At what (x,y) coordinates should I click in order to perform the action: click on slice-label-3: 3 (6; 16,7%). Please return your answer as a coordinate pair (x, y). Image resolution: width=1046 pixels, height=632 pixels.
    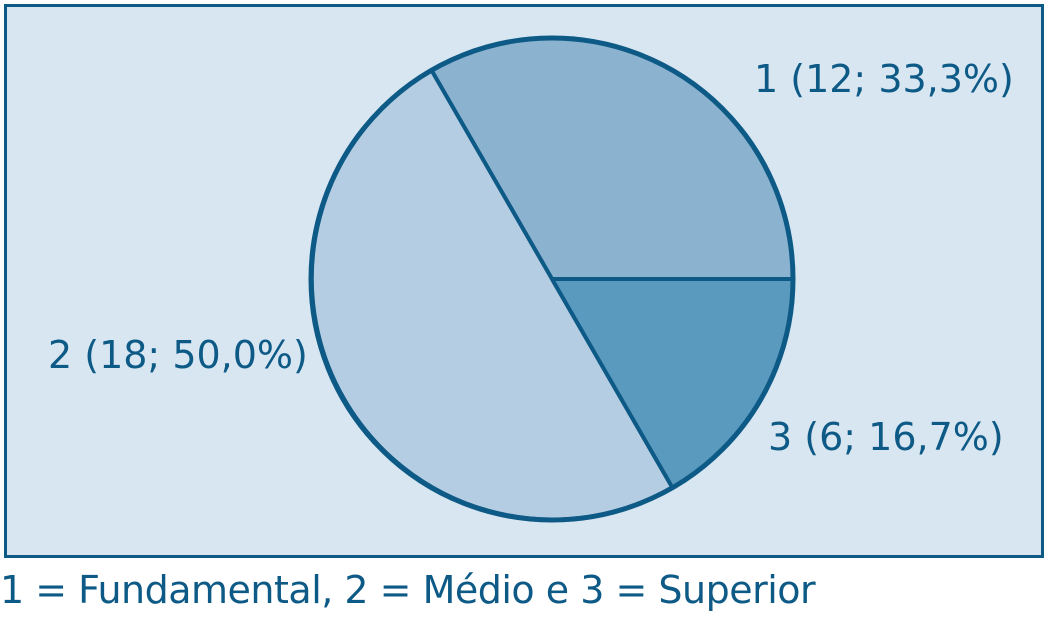
    Looking at the image, I should click on (886, 437).